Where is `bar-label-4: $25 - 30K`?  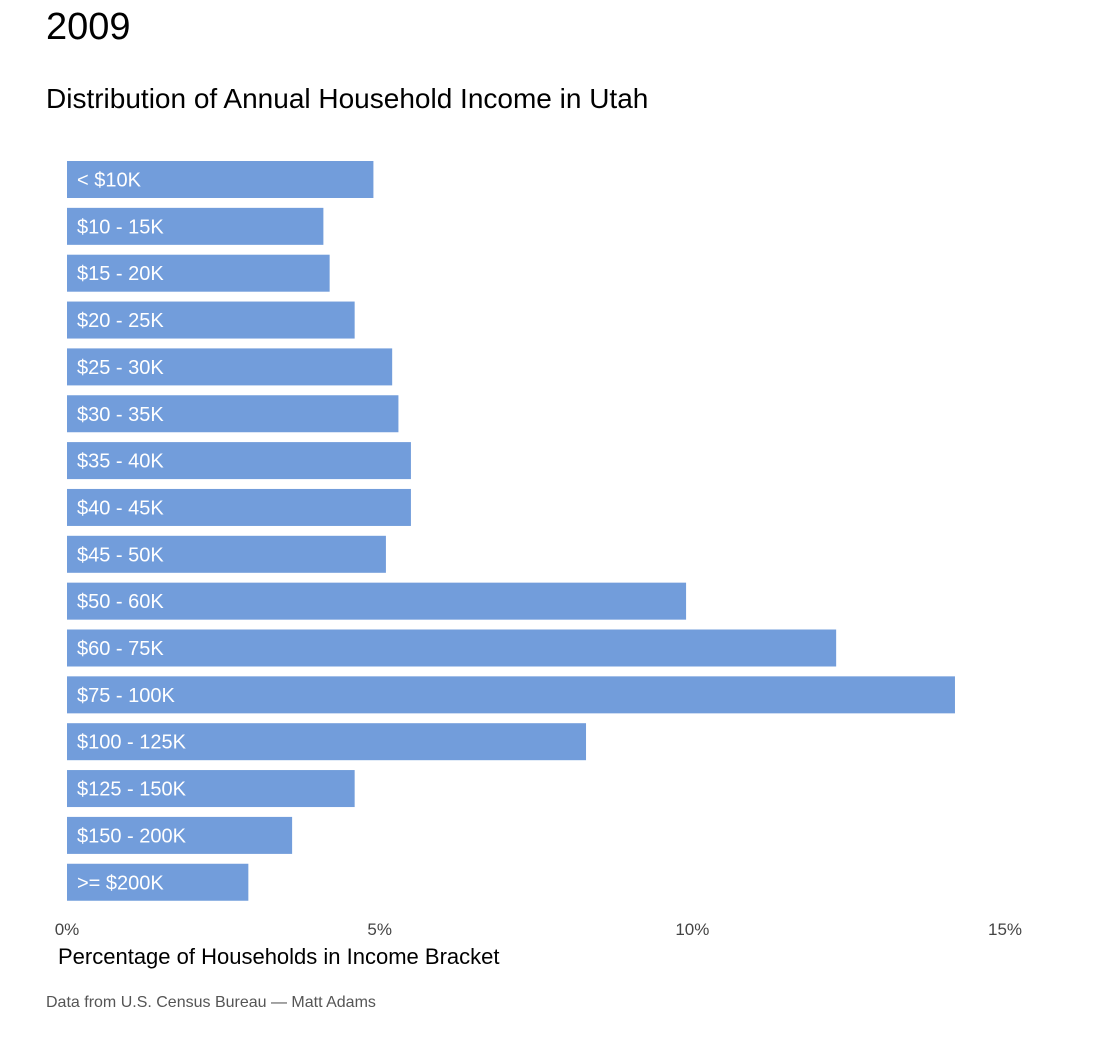
bar-label-4: $25 - 30K is located at coordinates (120, 368).